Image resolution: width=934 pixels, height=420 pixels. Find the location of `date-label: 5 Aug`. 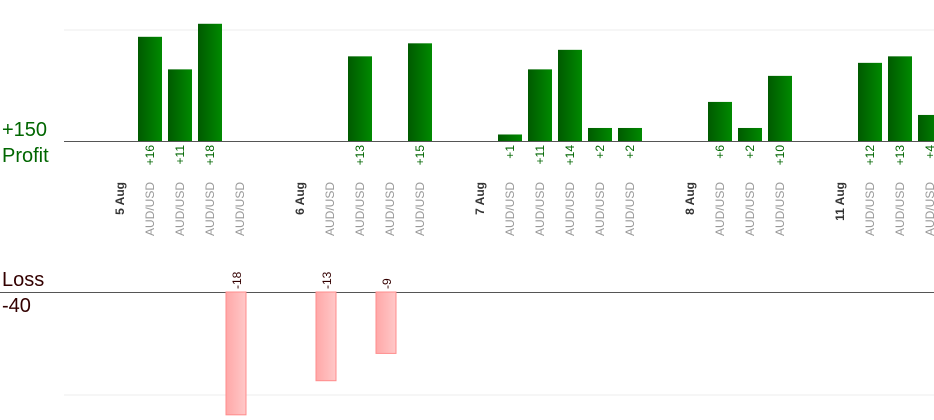

date-label: 5 Aug is located at coordinates (120, 198).